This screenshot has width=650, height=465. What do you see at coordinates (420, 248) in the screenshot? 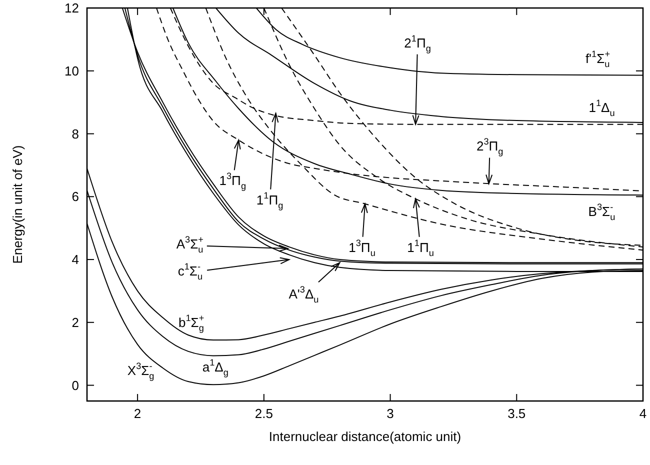
I see `annotation: 1$^{1}$Π$_{u}$` at bounding box center [420, 248].